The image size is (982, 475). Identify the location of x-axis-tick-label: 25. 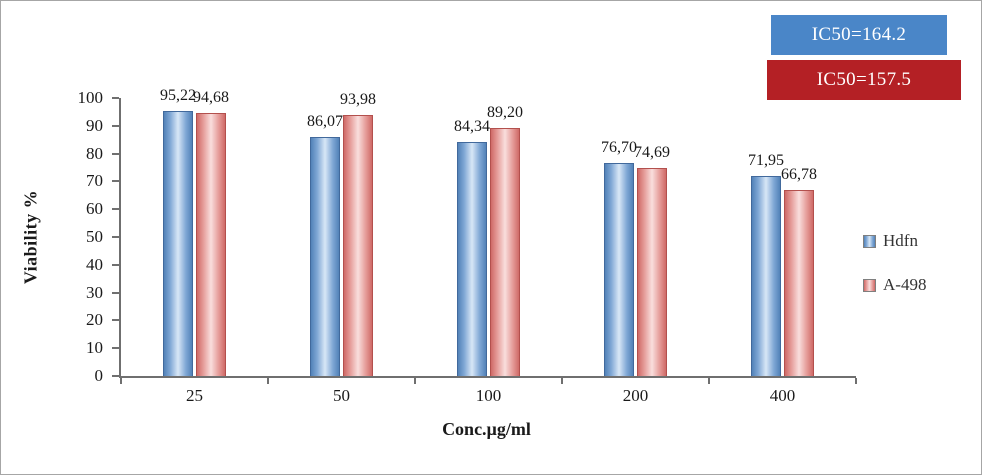
(194, 395).